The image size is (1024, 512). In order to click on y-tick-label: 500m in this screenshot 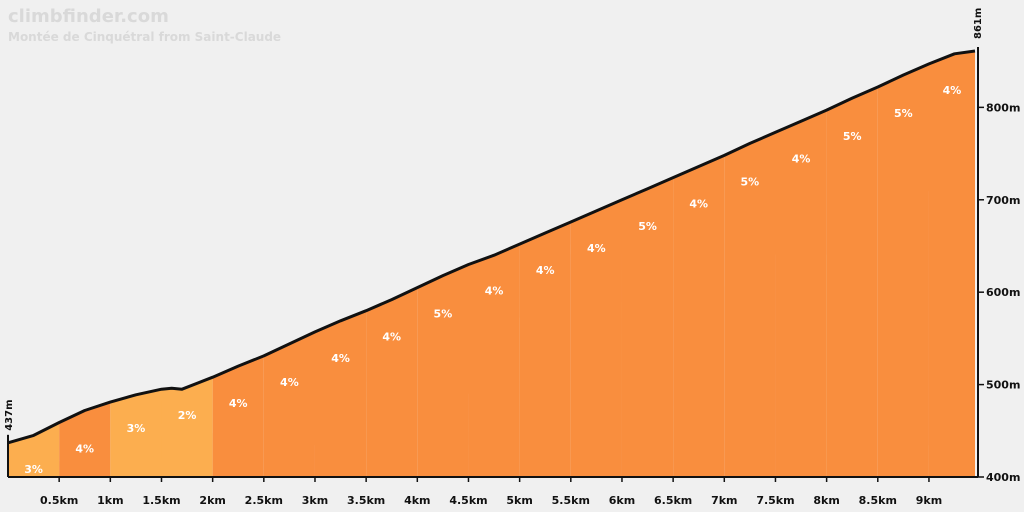, I will do `click(1003, 385)`.